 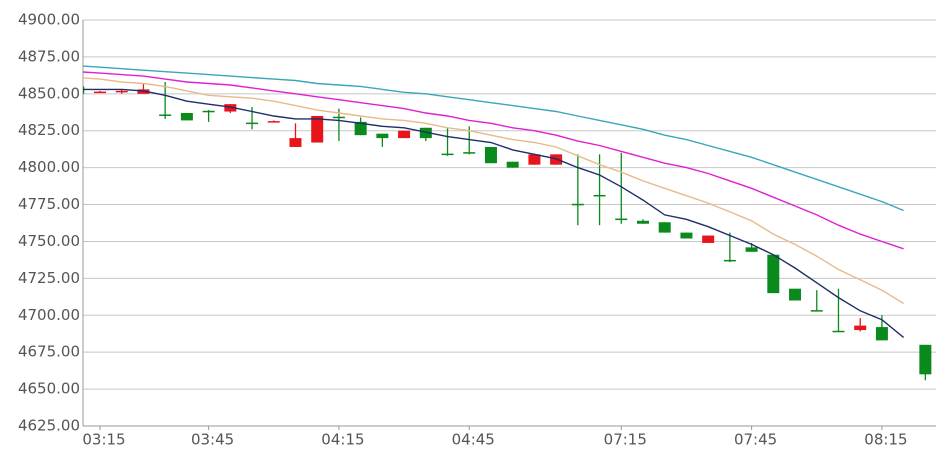 I want to click on y-tick-label: 4675.00, so click(x=49, y=352).